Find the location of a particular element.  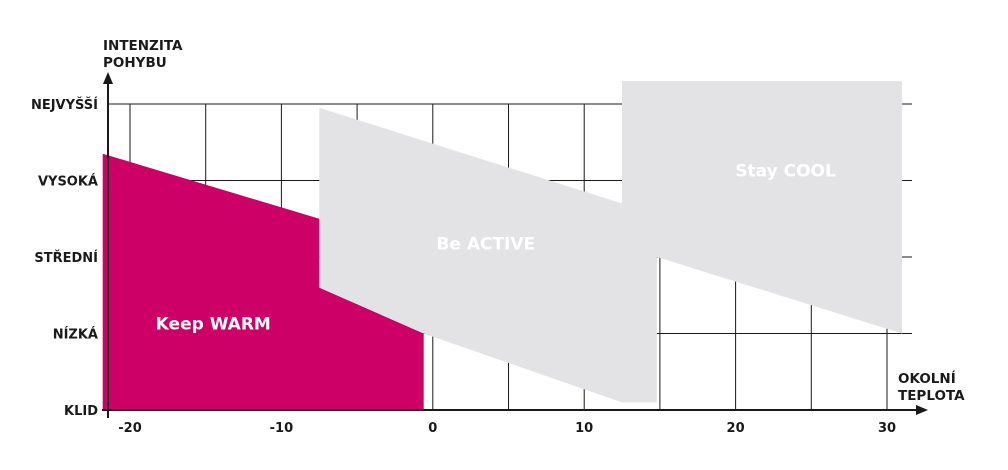

y-tick-label: STŘEDNÍ is located at coordinates (66, 258).